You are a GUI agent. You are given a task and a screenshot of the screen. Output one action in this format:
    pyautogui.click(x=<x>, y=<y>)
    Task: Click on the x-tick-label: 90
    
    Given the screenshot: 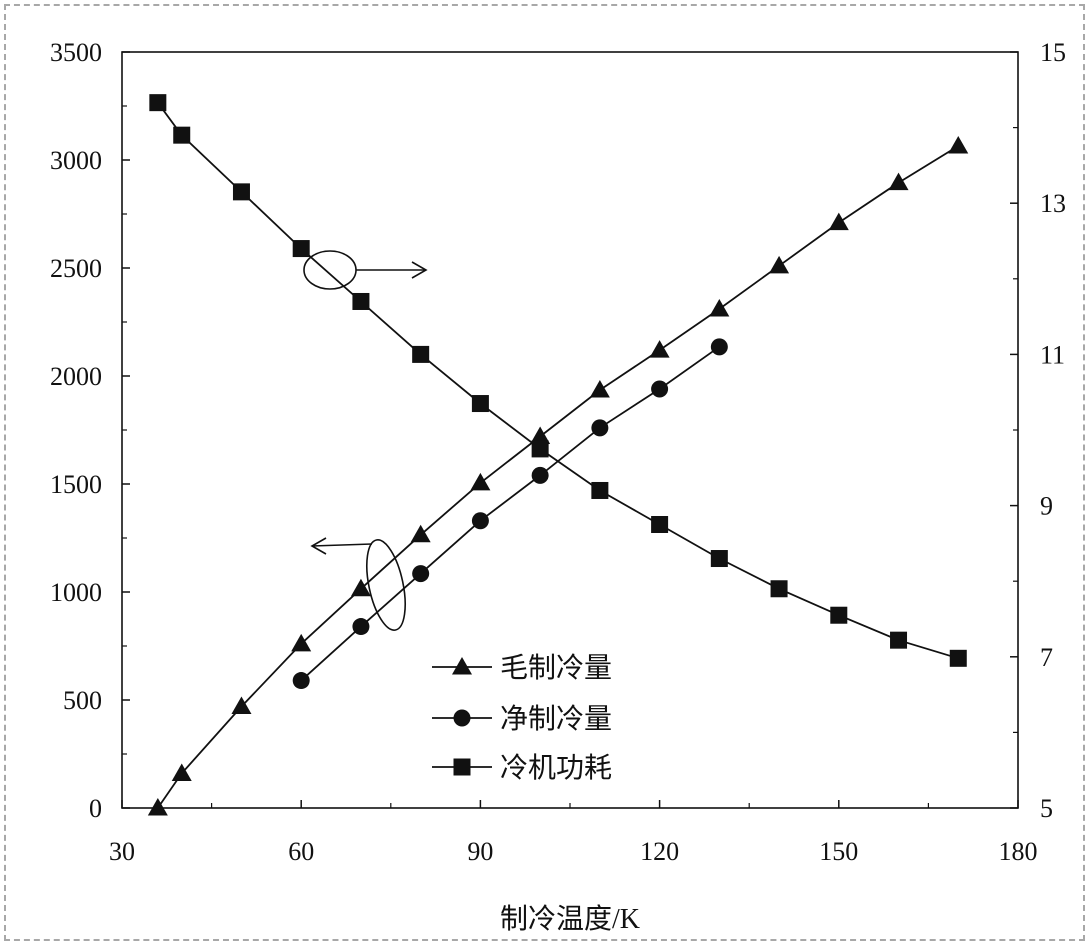 What is the action you would take?
    pyautogui.click(x=480, y=851)
    